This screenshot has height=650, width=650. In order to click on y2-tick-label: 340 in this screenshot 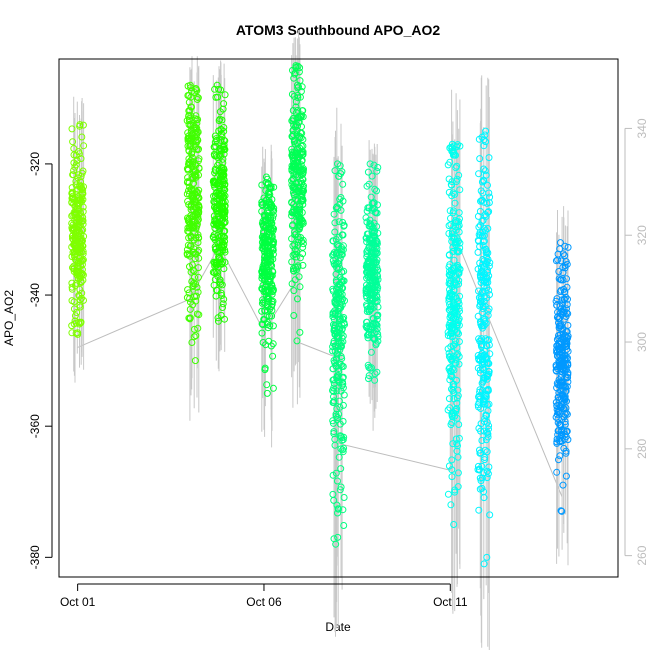, I will do `click(642, 128)`.